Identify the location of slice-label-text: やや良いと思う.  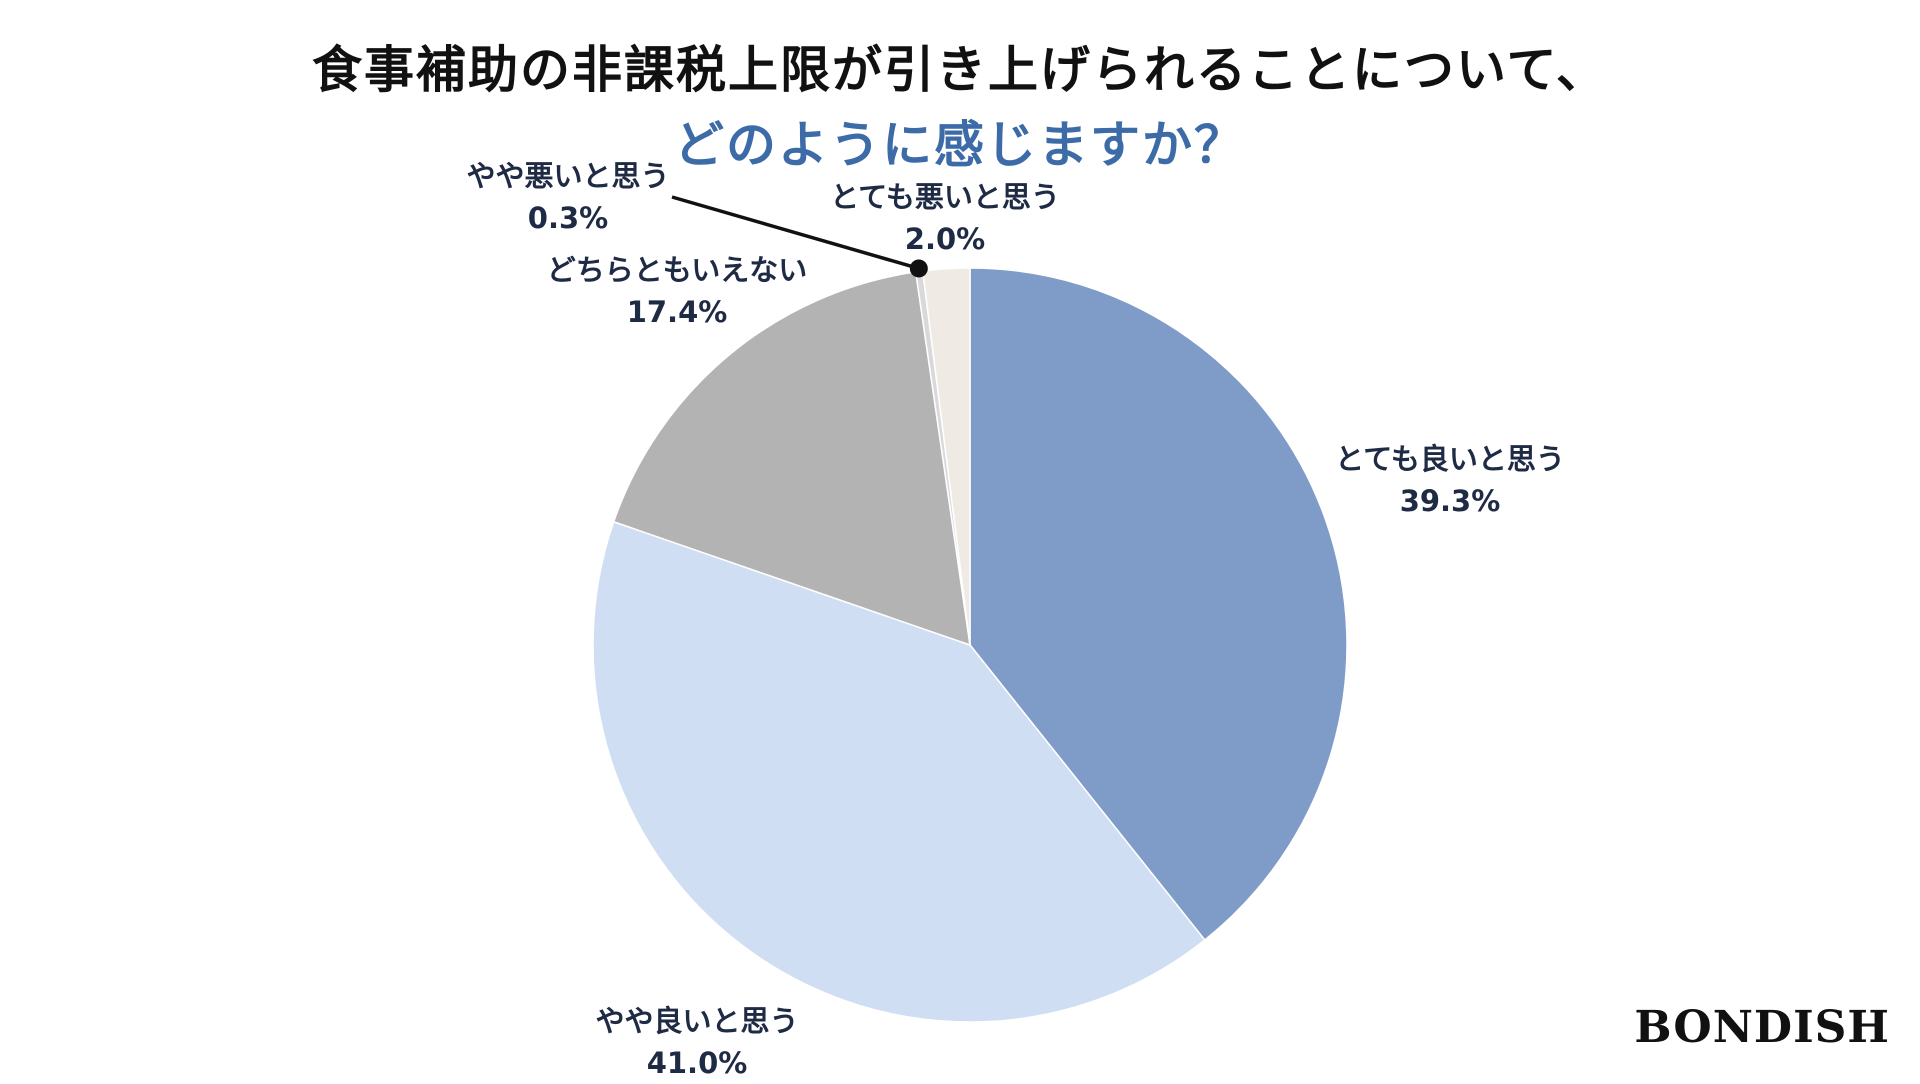
(697, 1021).